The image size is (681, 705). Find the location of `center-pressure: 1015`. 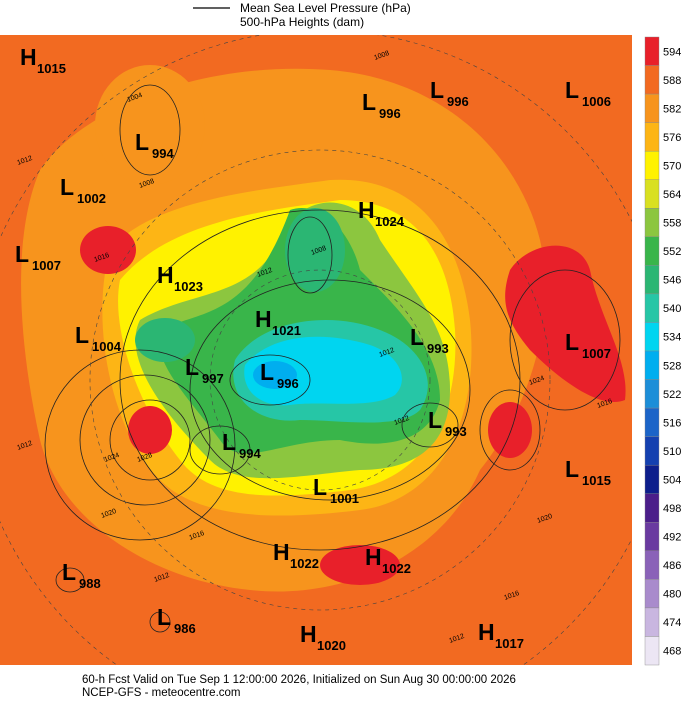

center-pressure: 1015 is located at coordinates (51, 68).